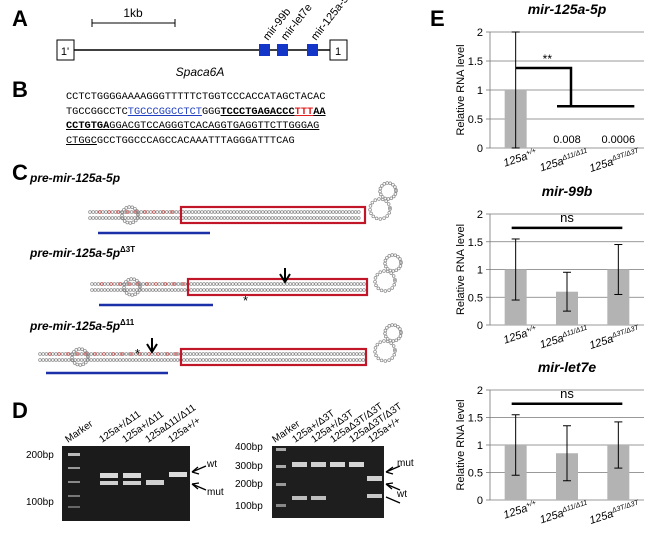 The image size is (656, 540). I want to click on sequence-segment: TCCCTGAGACCC, so click(257, 111).